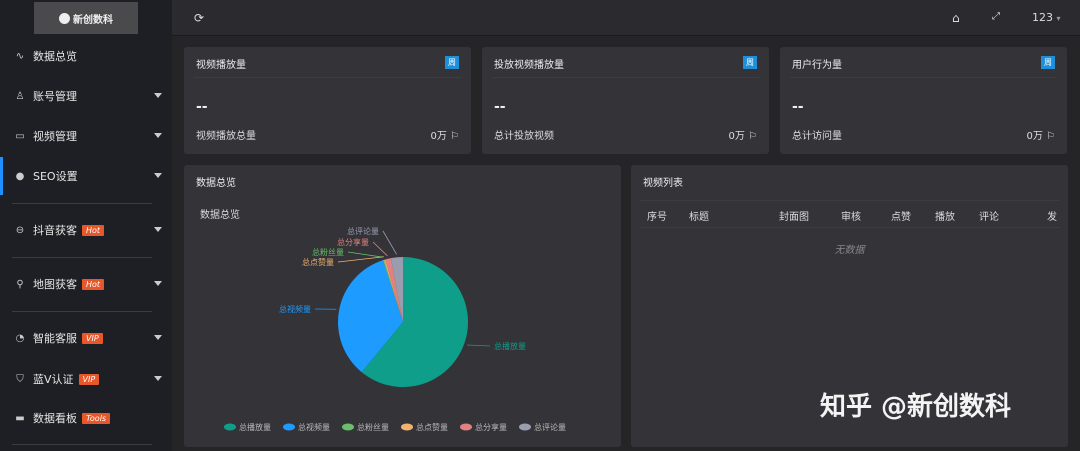 Image resolution: width=1080 pixels, height=451 pixels. What do you see at coordinates (55, 338) in the screenshot?
I see `sidebar-item-label: 智能客服` at bounding box center [55, 338].